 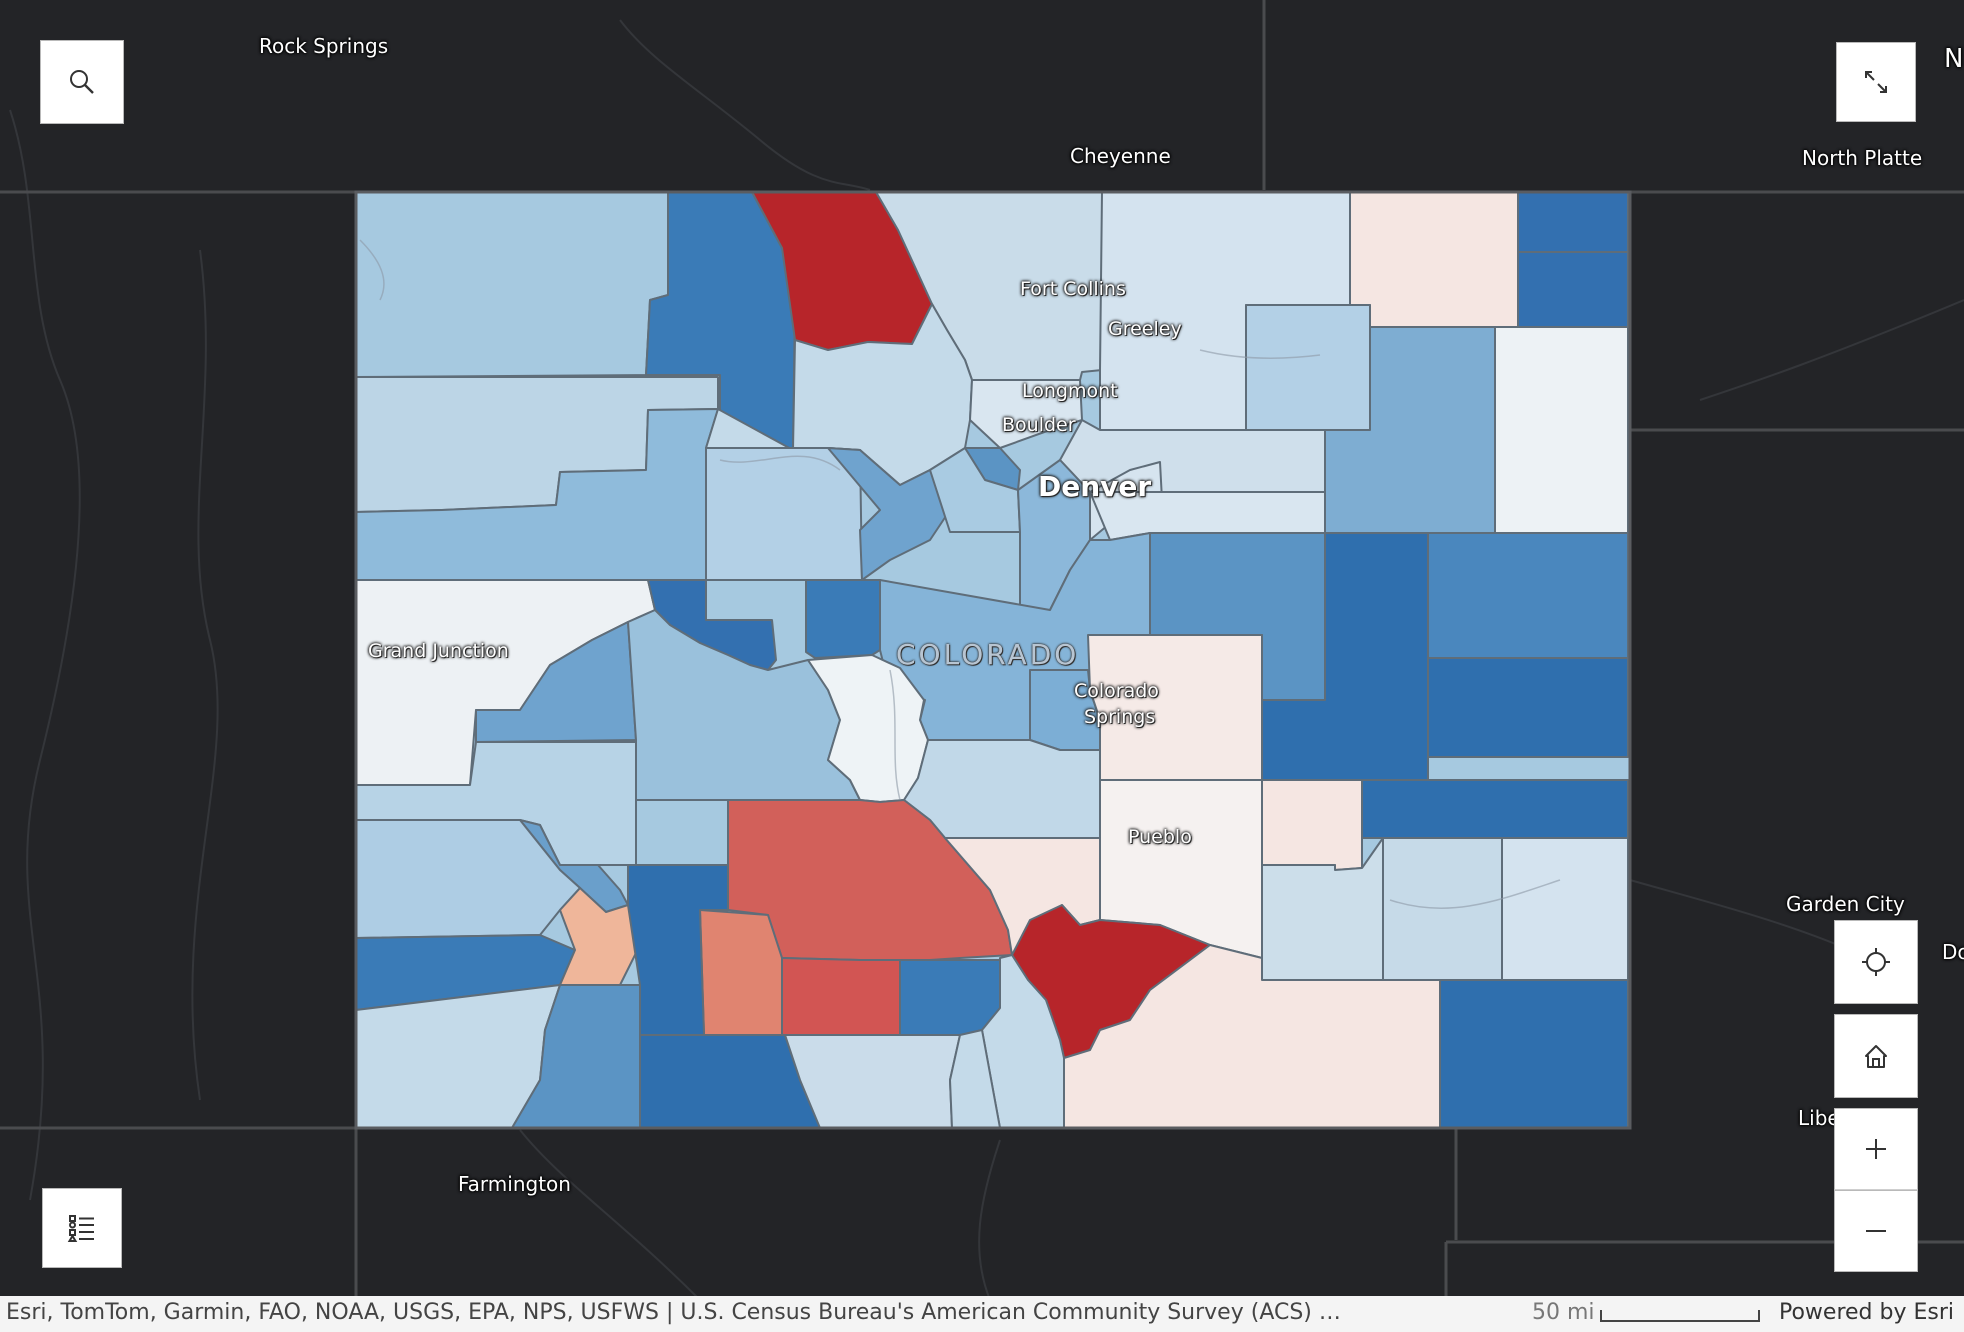 I want to click on city-label-north-platte: North Platte, so click(x=1862, y=158).